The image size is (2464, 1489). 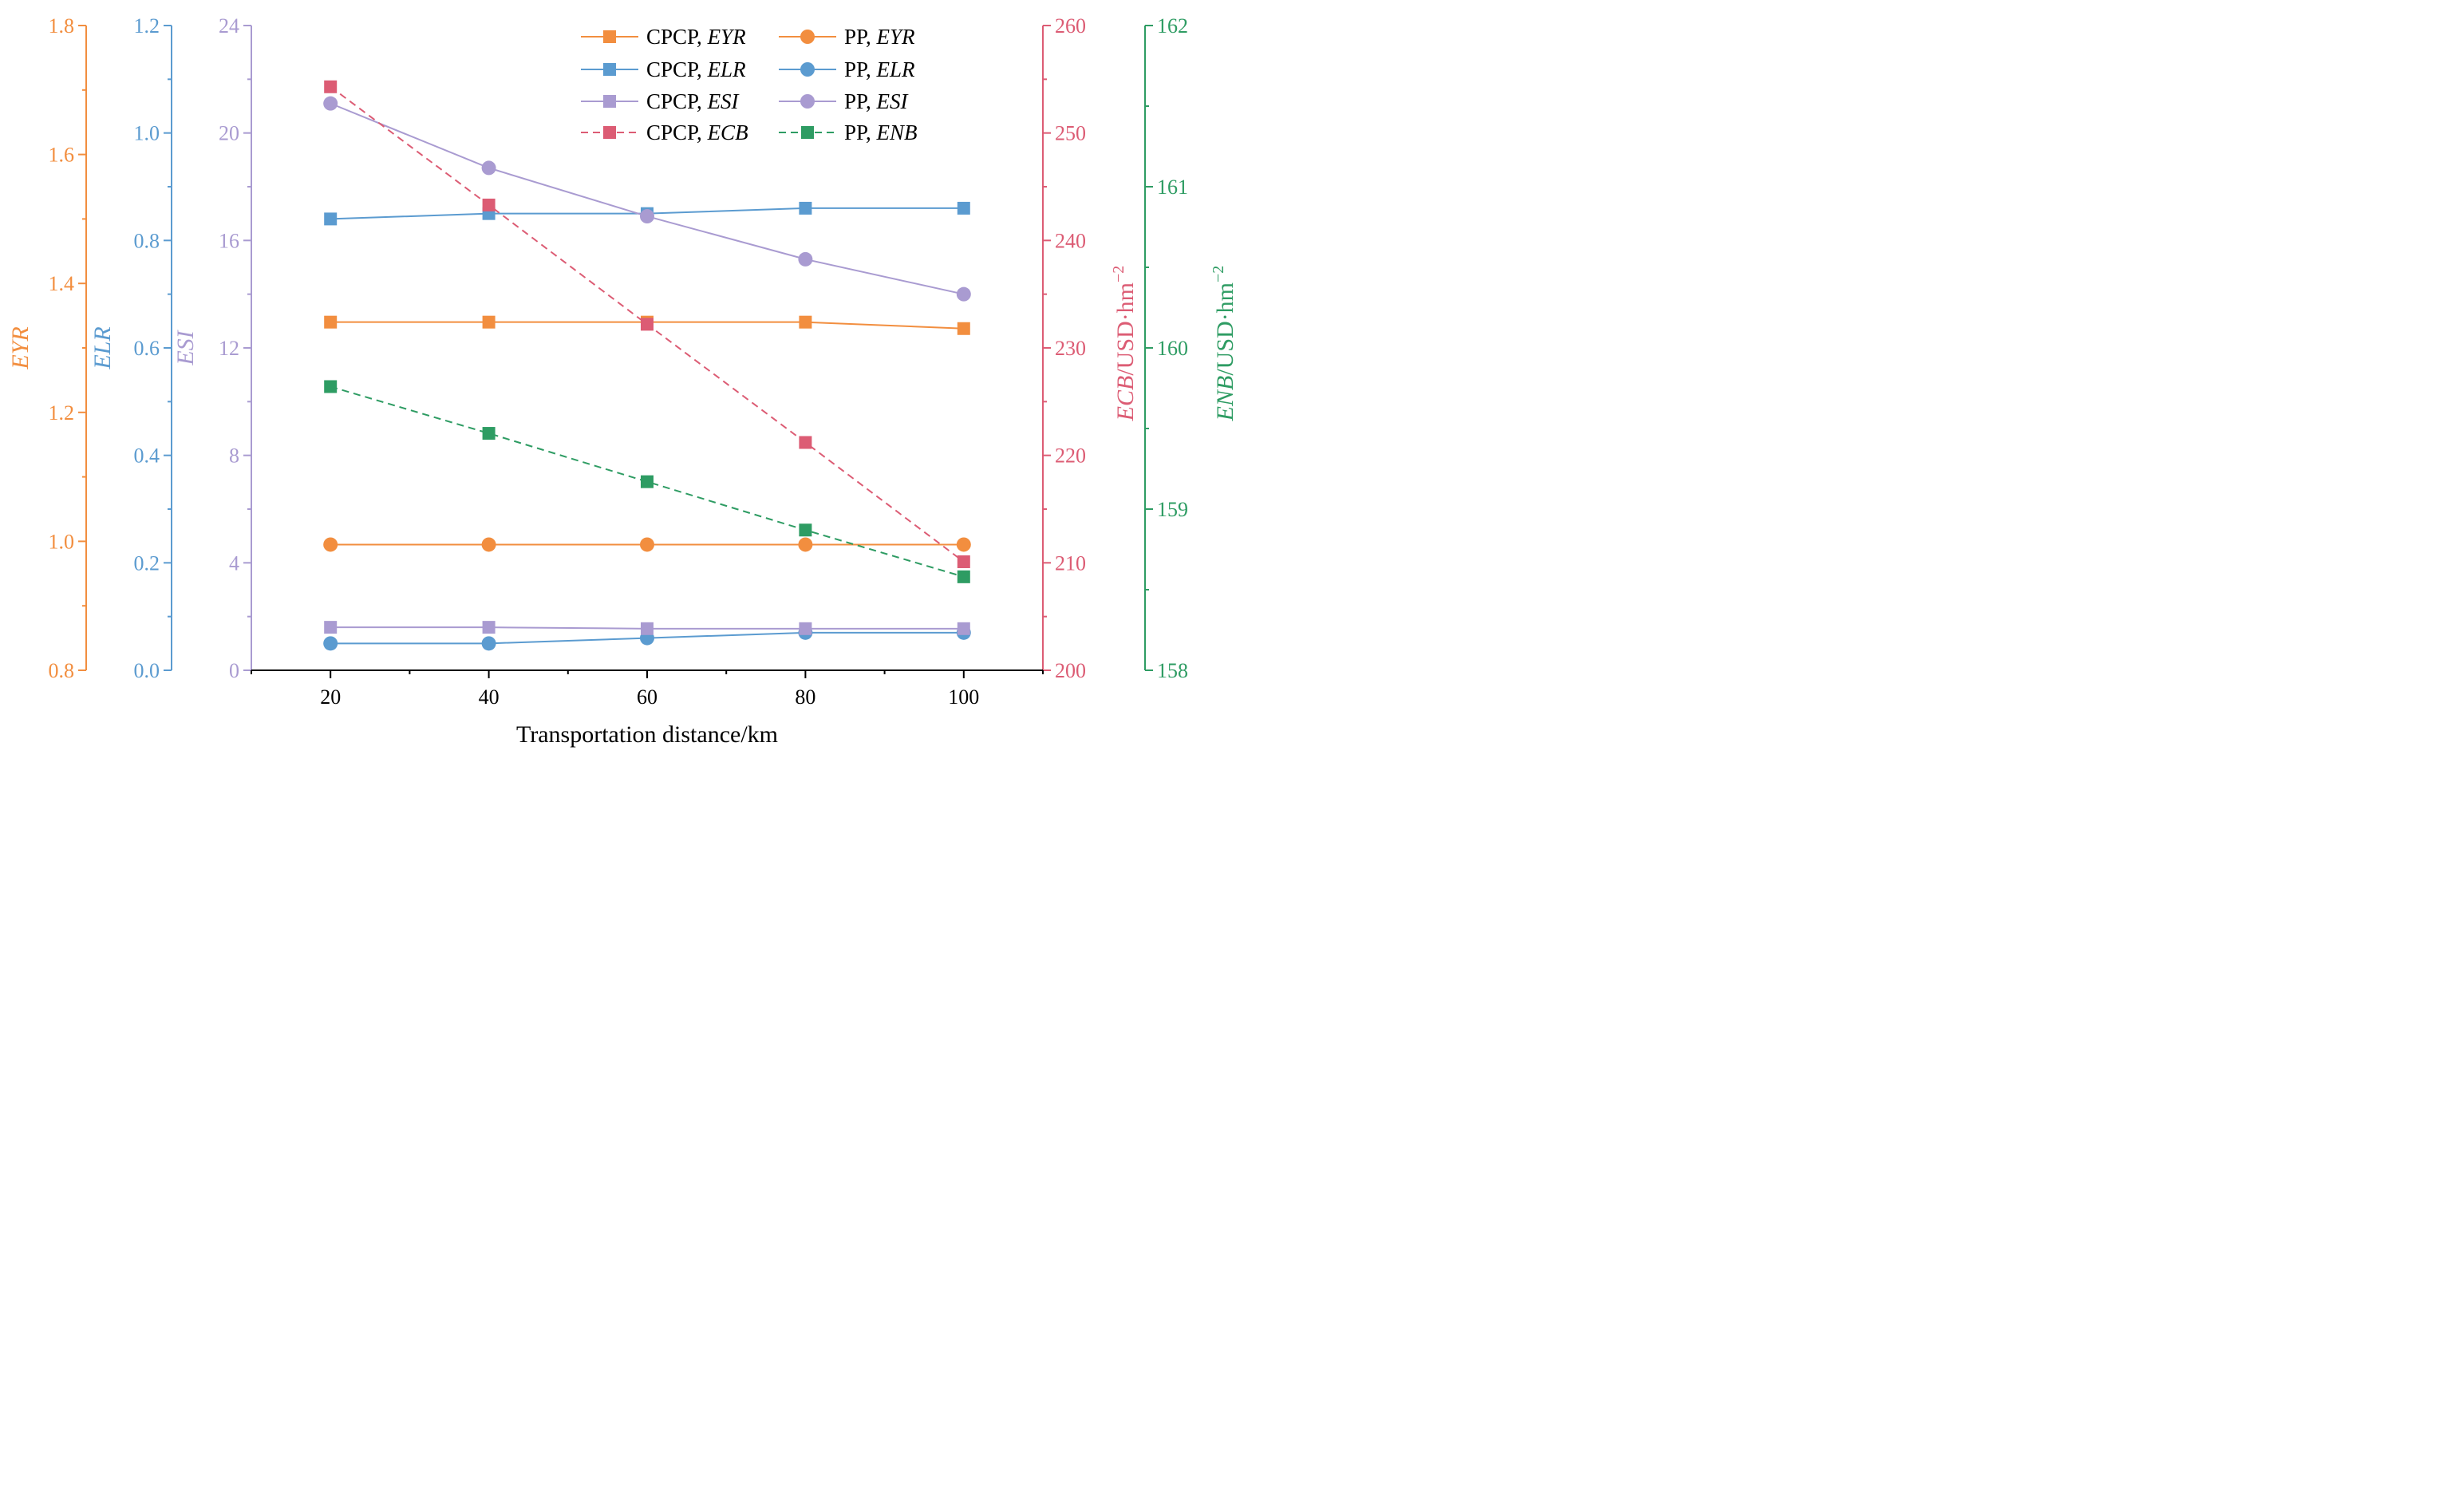 I want to click on ecb-axis-title: ECB/USD·hm−2, so click(x=1124, y=344).